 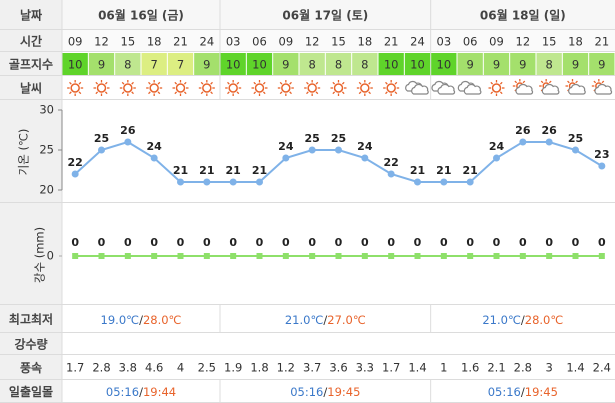 What do you see at coordinates (443, 368) in the screenshot?
I see `wind-value: 1` at bounding box center [443, 368].